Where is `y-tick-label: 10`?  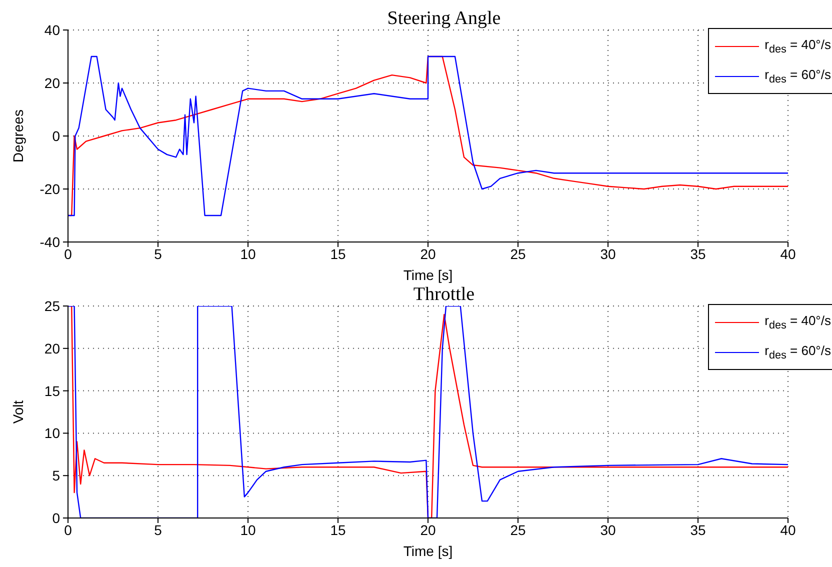 y-tick-label: 10 is located at coordinates (52, 433).